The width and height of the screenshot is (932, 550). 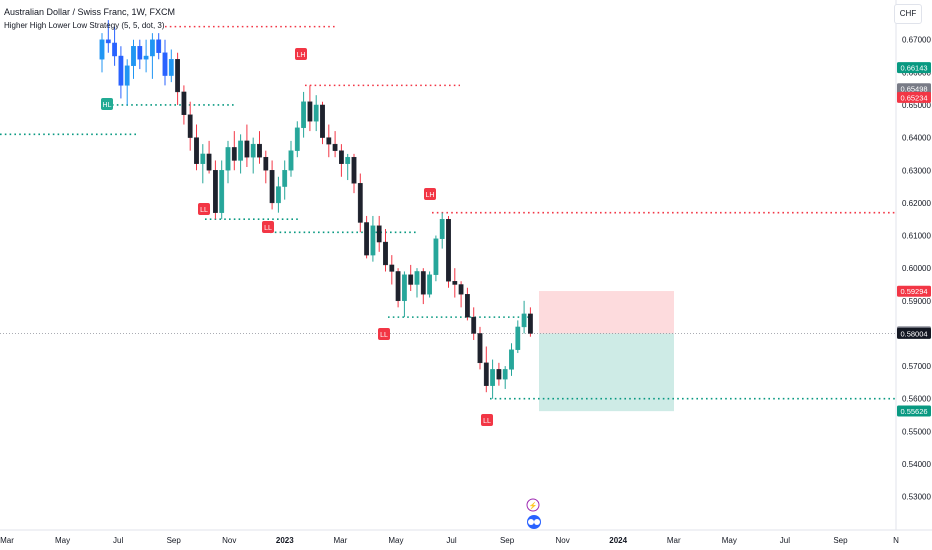 I want to click on y-tick-label: 0.65000, so click(x=916, y=105).